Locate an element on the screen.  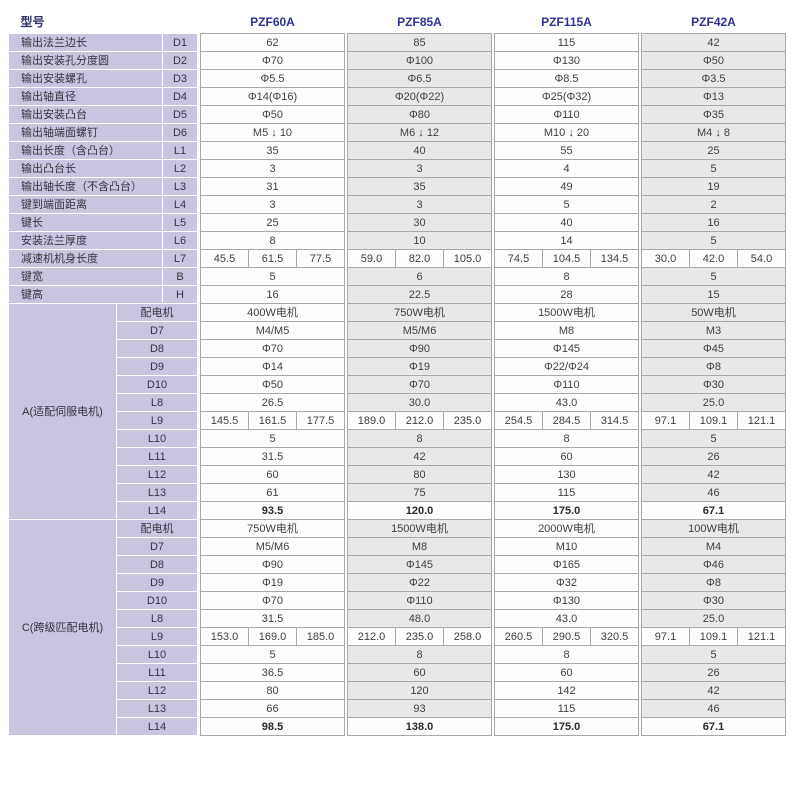
row-label: 输出法兰边长 is located at coordinates (85, 42).